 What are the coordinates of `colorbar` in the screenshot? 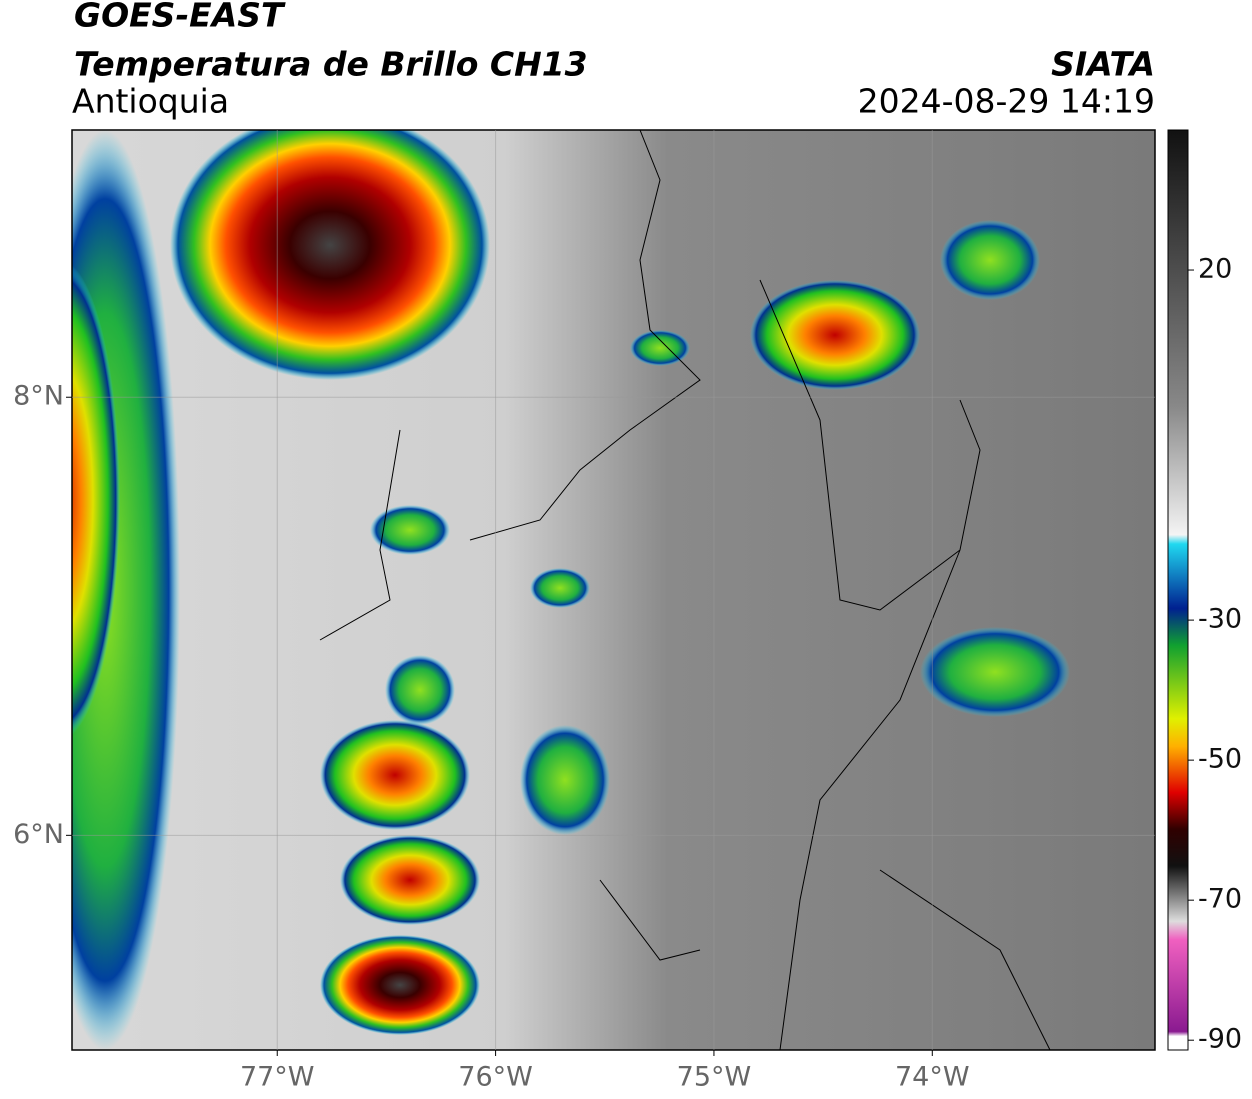 It's located at (1178, 590).